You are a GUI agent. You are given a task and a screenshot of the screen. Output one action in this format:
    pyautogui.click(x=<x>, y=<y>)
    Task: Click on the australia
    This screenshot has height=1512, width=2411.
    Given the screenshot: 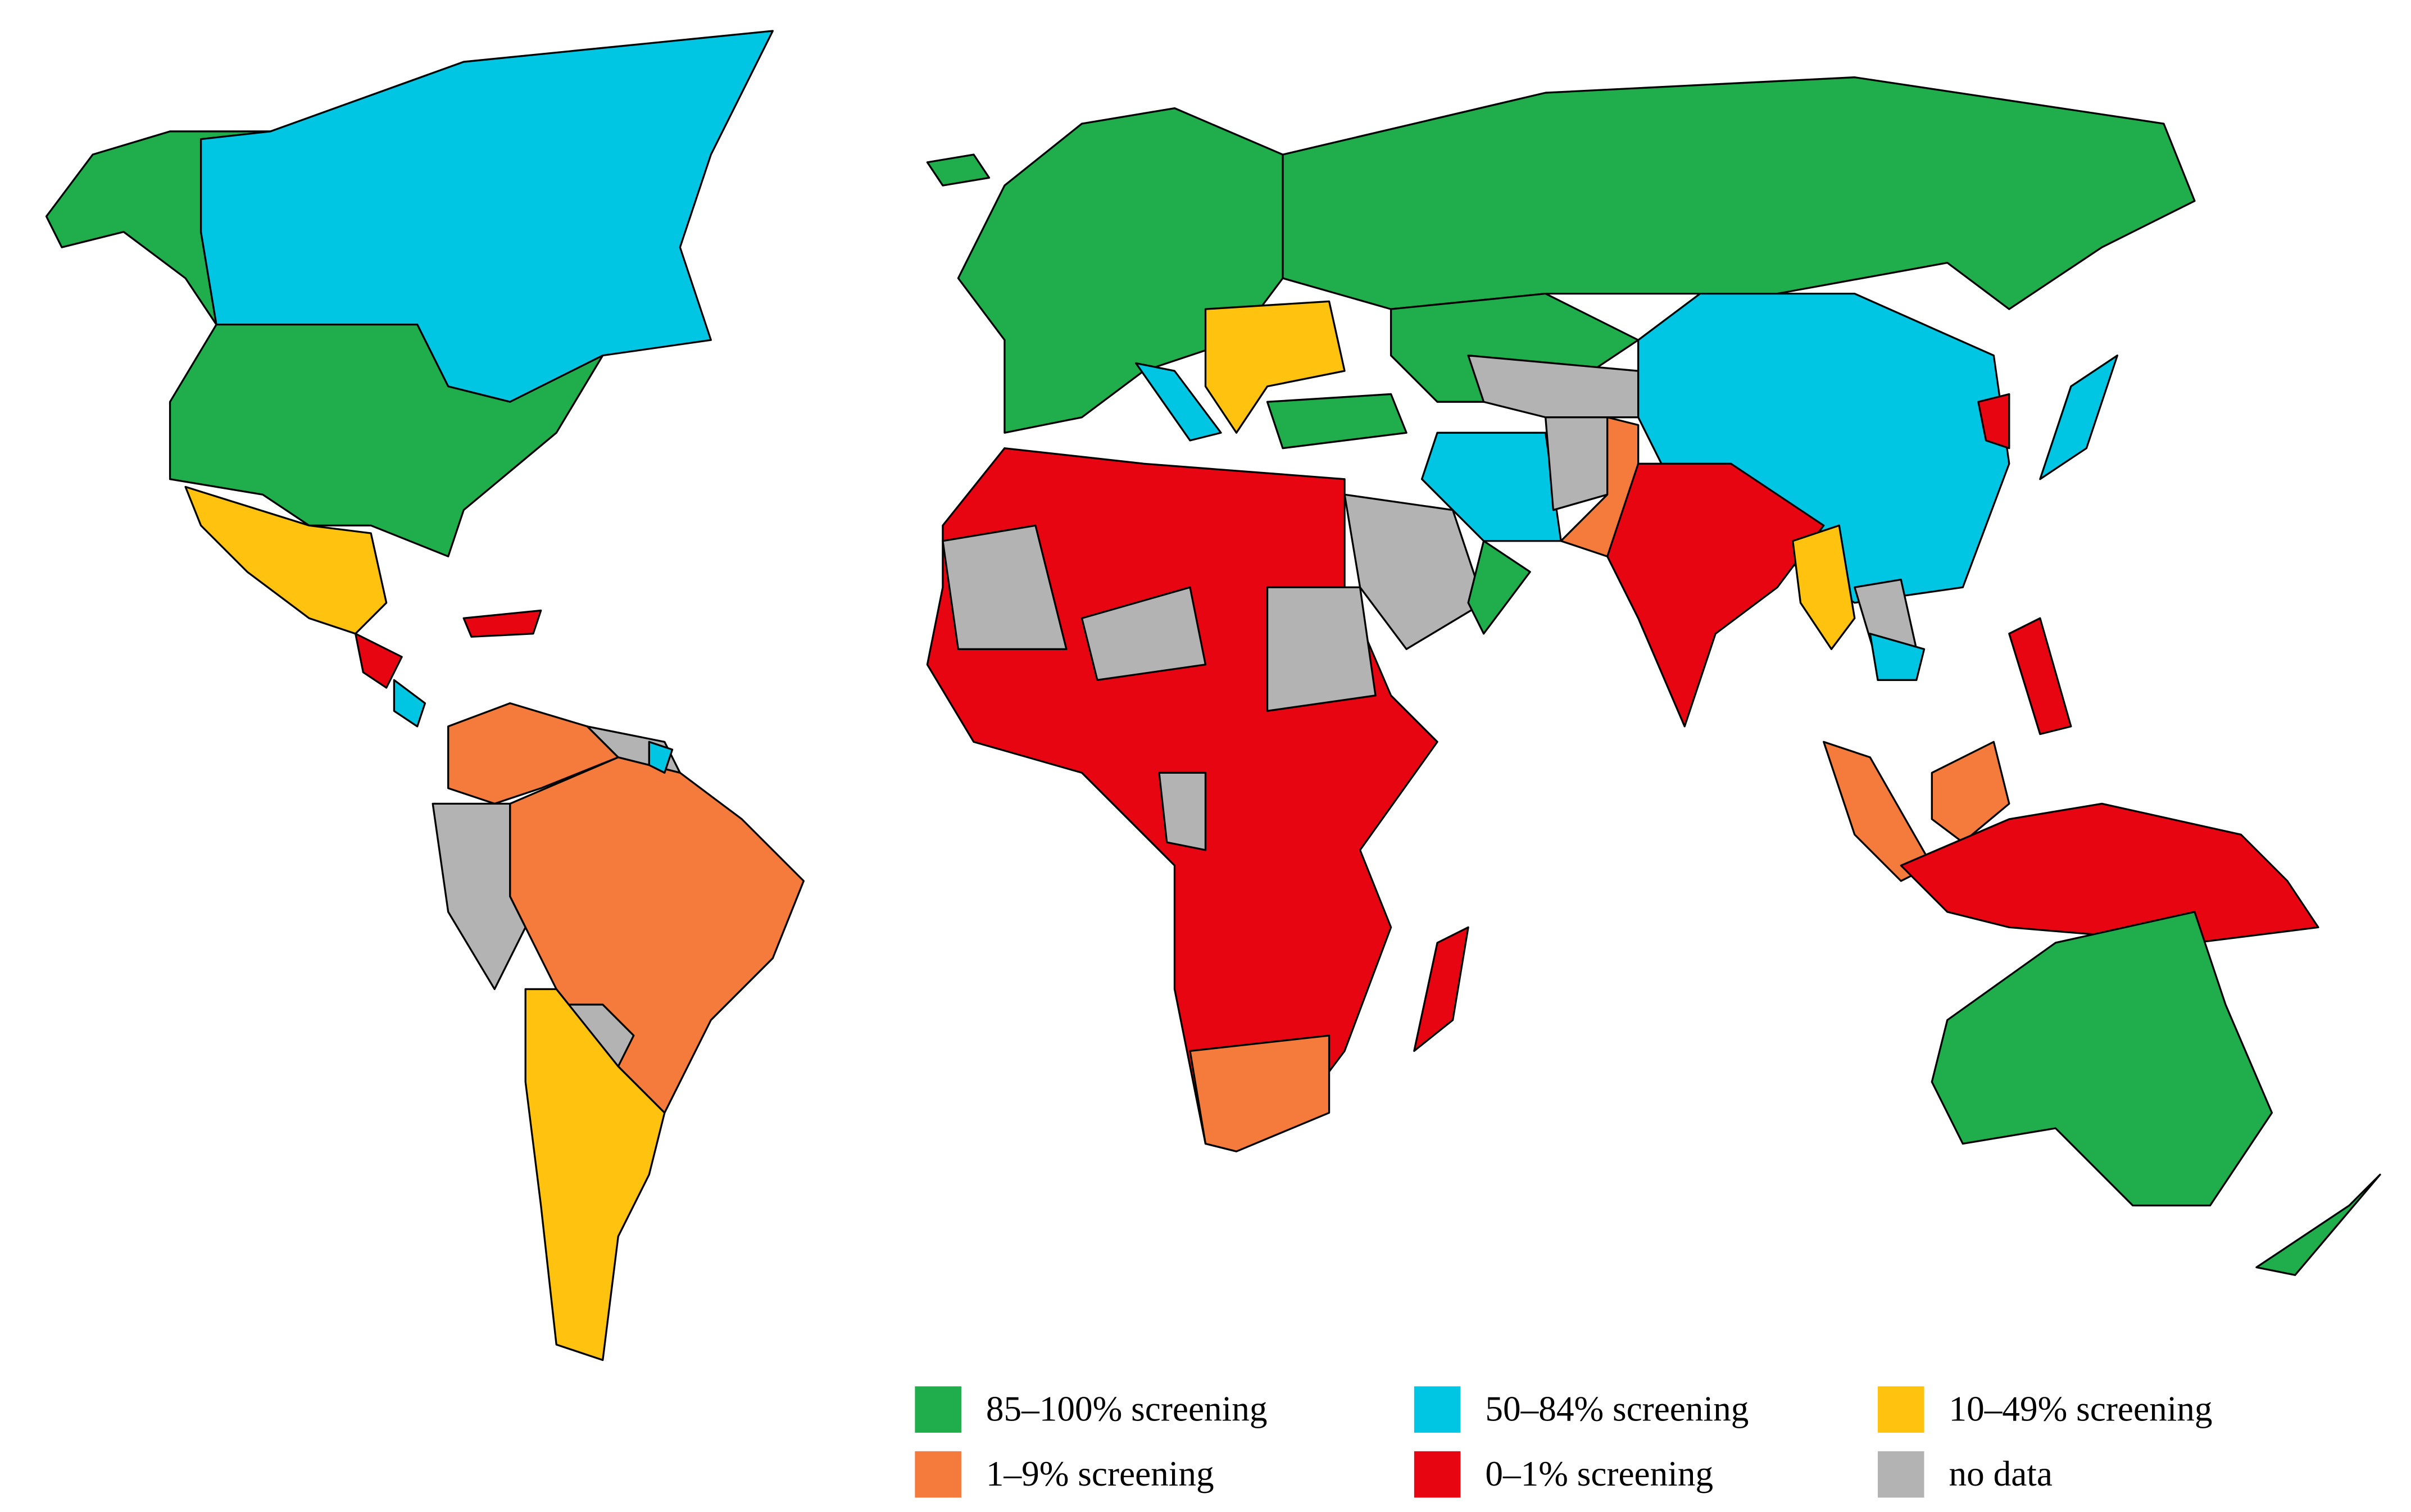 What is the action you would take?
    pyautogui.click(x=2102, y=1059)
    